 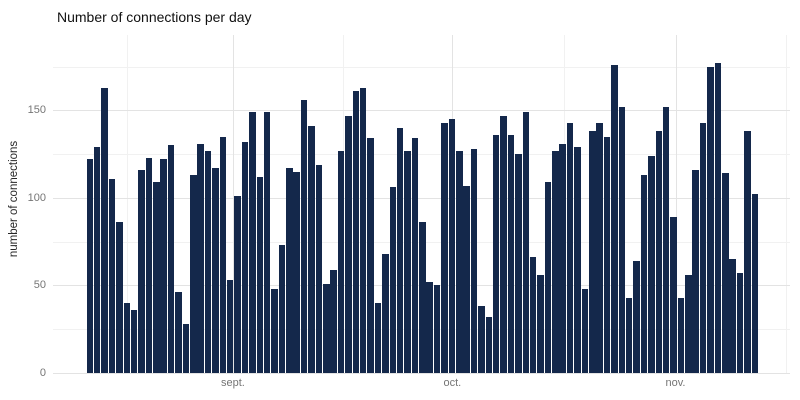 What do you see at coordinates (127, 204) in the screenshot?
I see `x-minor-gridline` at bounding box center [127, 204].